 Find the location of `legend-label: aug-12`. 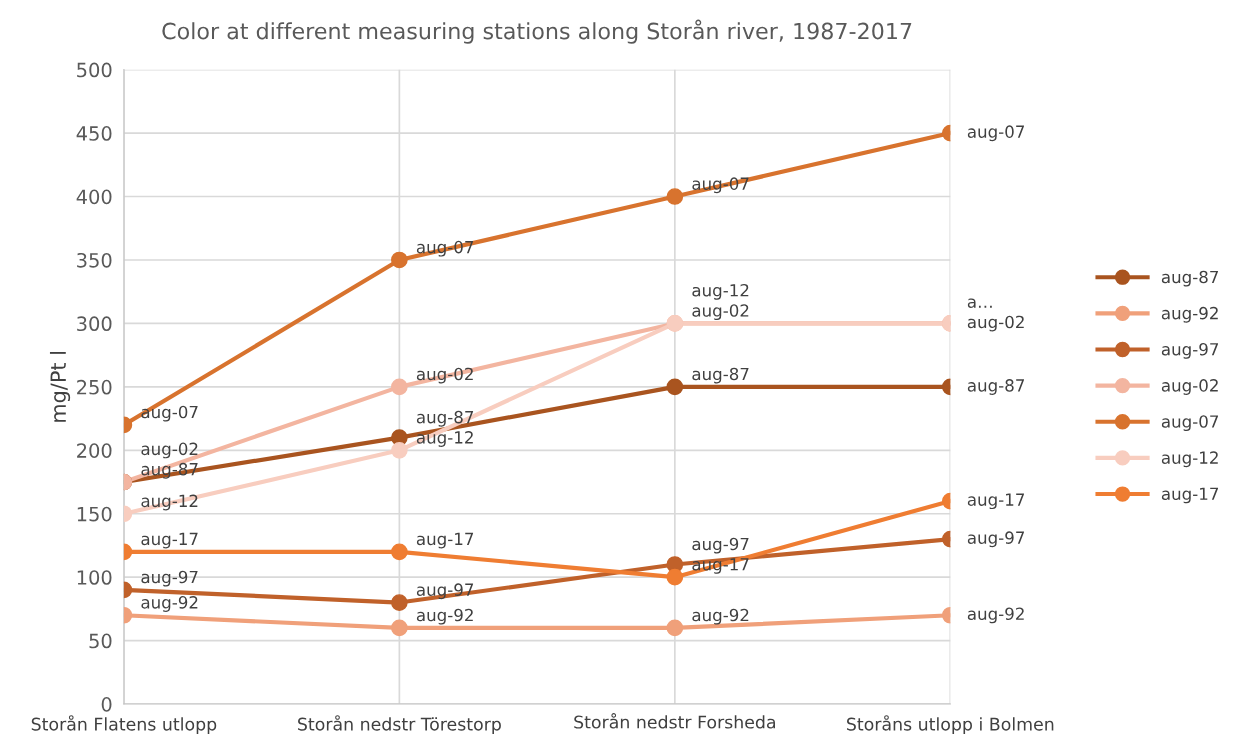

legend-label: aug-12 is located at coordinates (1189, 459).